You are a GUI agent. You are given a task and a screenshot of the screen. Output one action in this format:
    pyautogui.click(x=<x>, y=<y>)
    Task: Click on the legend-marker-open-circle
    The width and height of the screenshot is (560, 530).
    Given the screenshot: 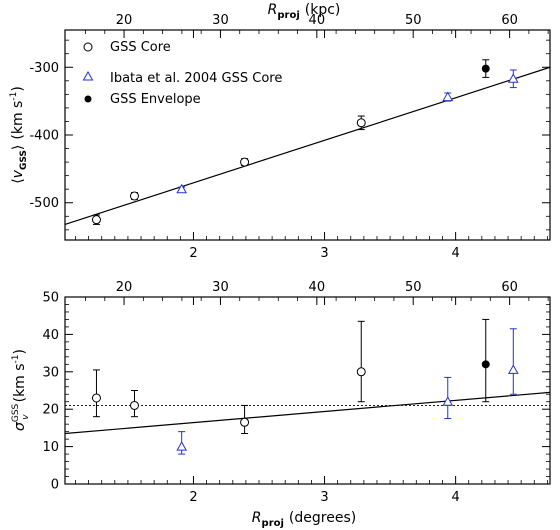 What is the action you would take?
    pyautogui.click(x=88, y=47)
    